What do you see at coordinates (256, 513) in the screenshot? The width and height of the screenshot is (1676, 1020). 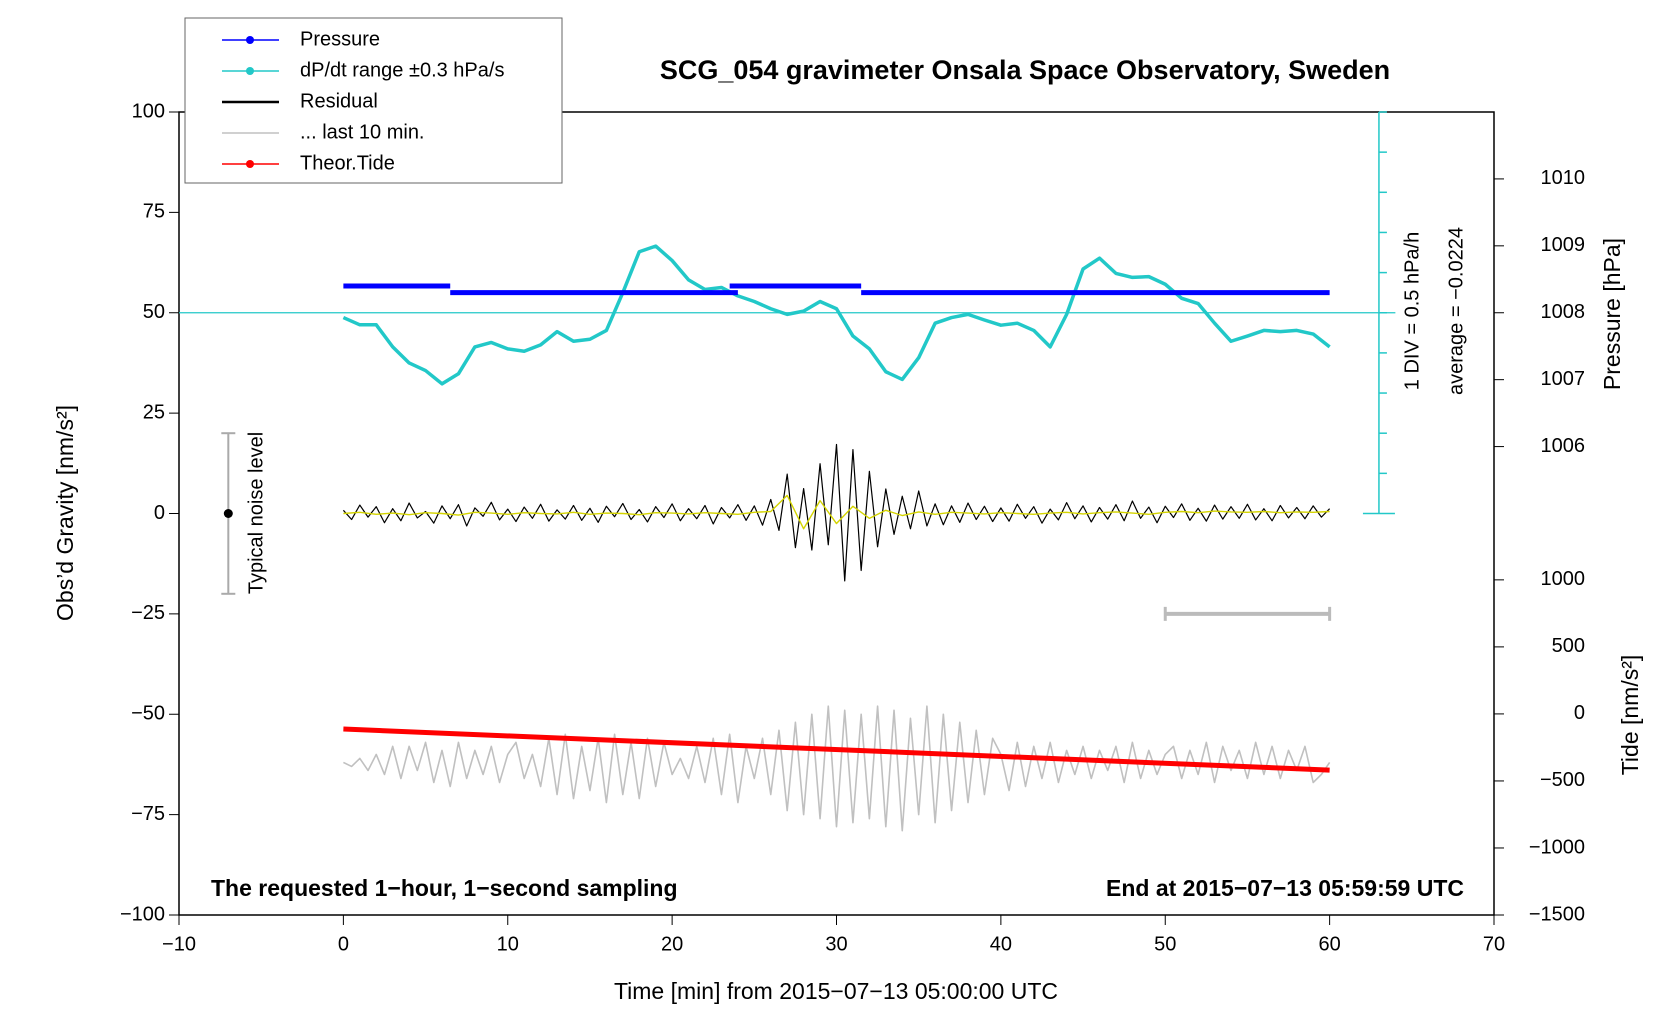 I see `noise-label: Typical noise level` at bounding box center [256, 513].